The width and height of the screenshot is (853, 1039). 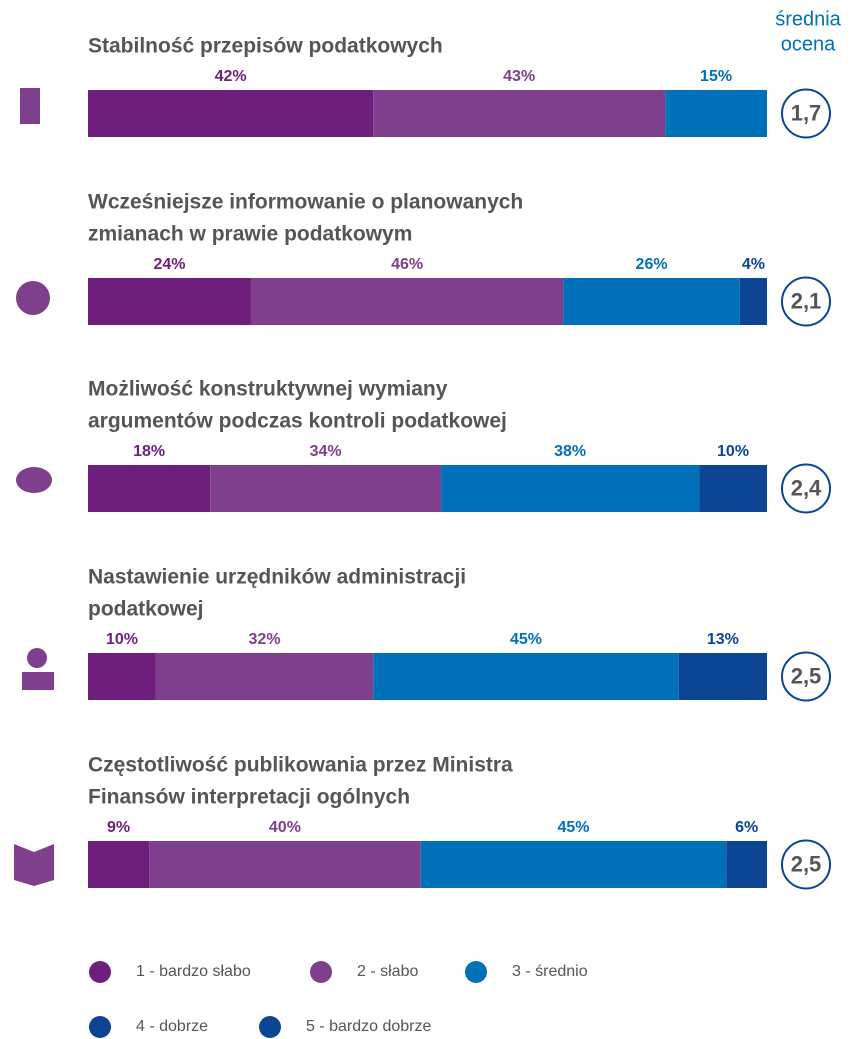 What do you see at coordinates (118, 827) in the screenshot?
I see `value-label: 9%` at bounding box center [118, 827].